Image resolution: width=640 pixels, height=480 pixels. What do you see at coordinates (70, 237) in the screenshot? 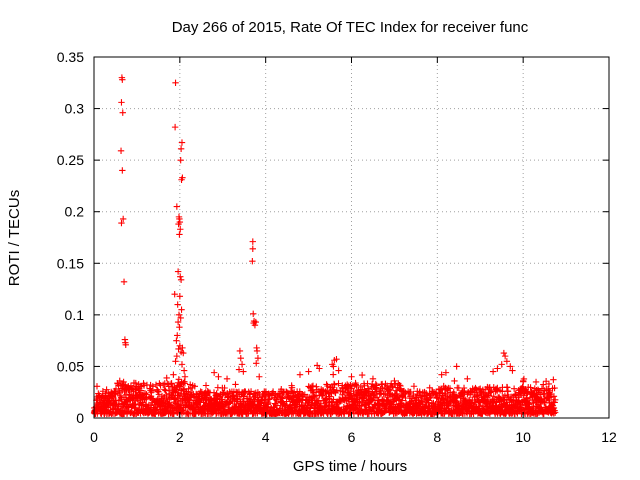
I see `y-tick-labels: 0 0.05 0.1 0.15 0.2 0.25 0.3 0.35` at bounding box center [70, 237].